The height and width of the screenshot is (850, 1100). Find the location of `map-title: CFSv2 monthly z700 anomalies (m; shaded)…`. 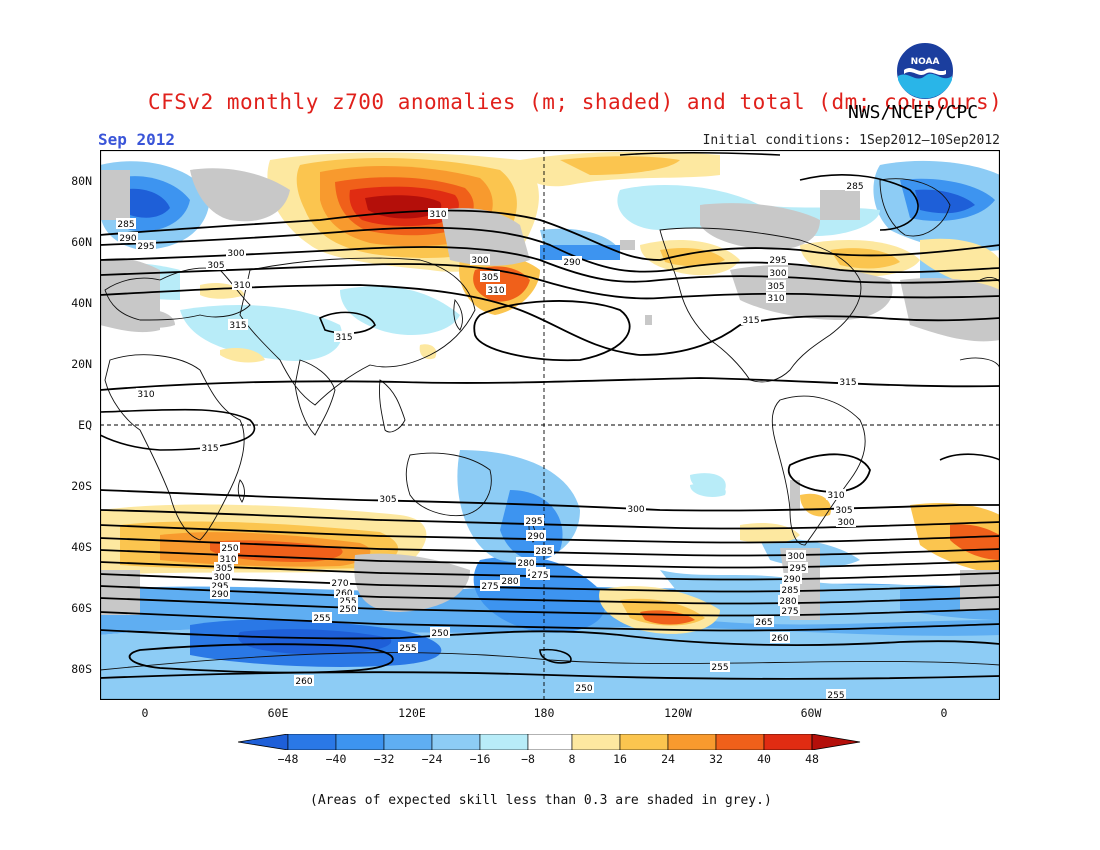

map-title: CFSv2 monthly z700 anomalies (m; shaded)… is located at coordinates (575, 102).